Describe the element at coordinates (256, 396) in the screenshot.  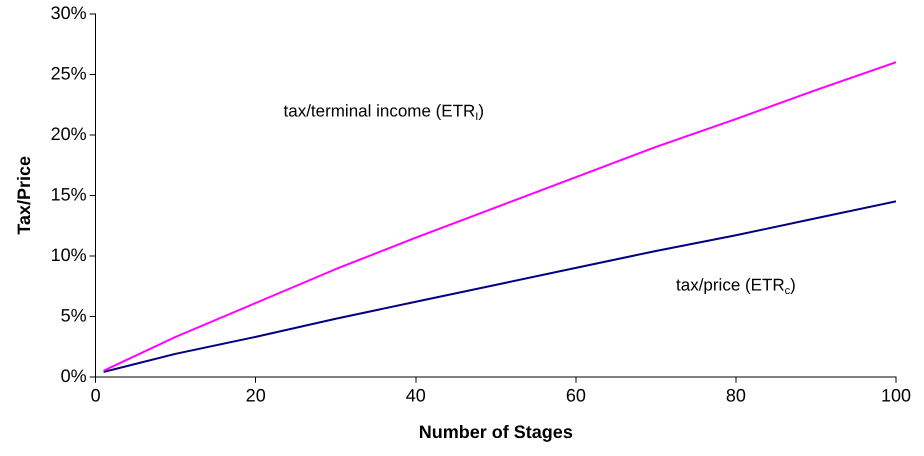
I see `x-tick-label: 20` at that location.